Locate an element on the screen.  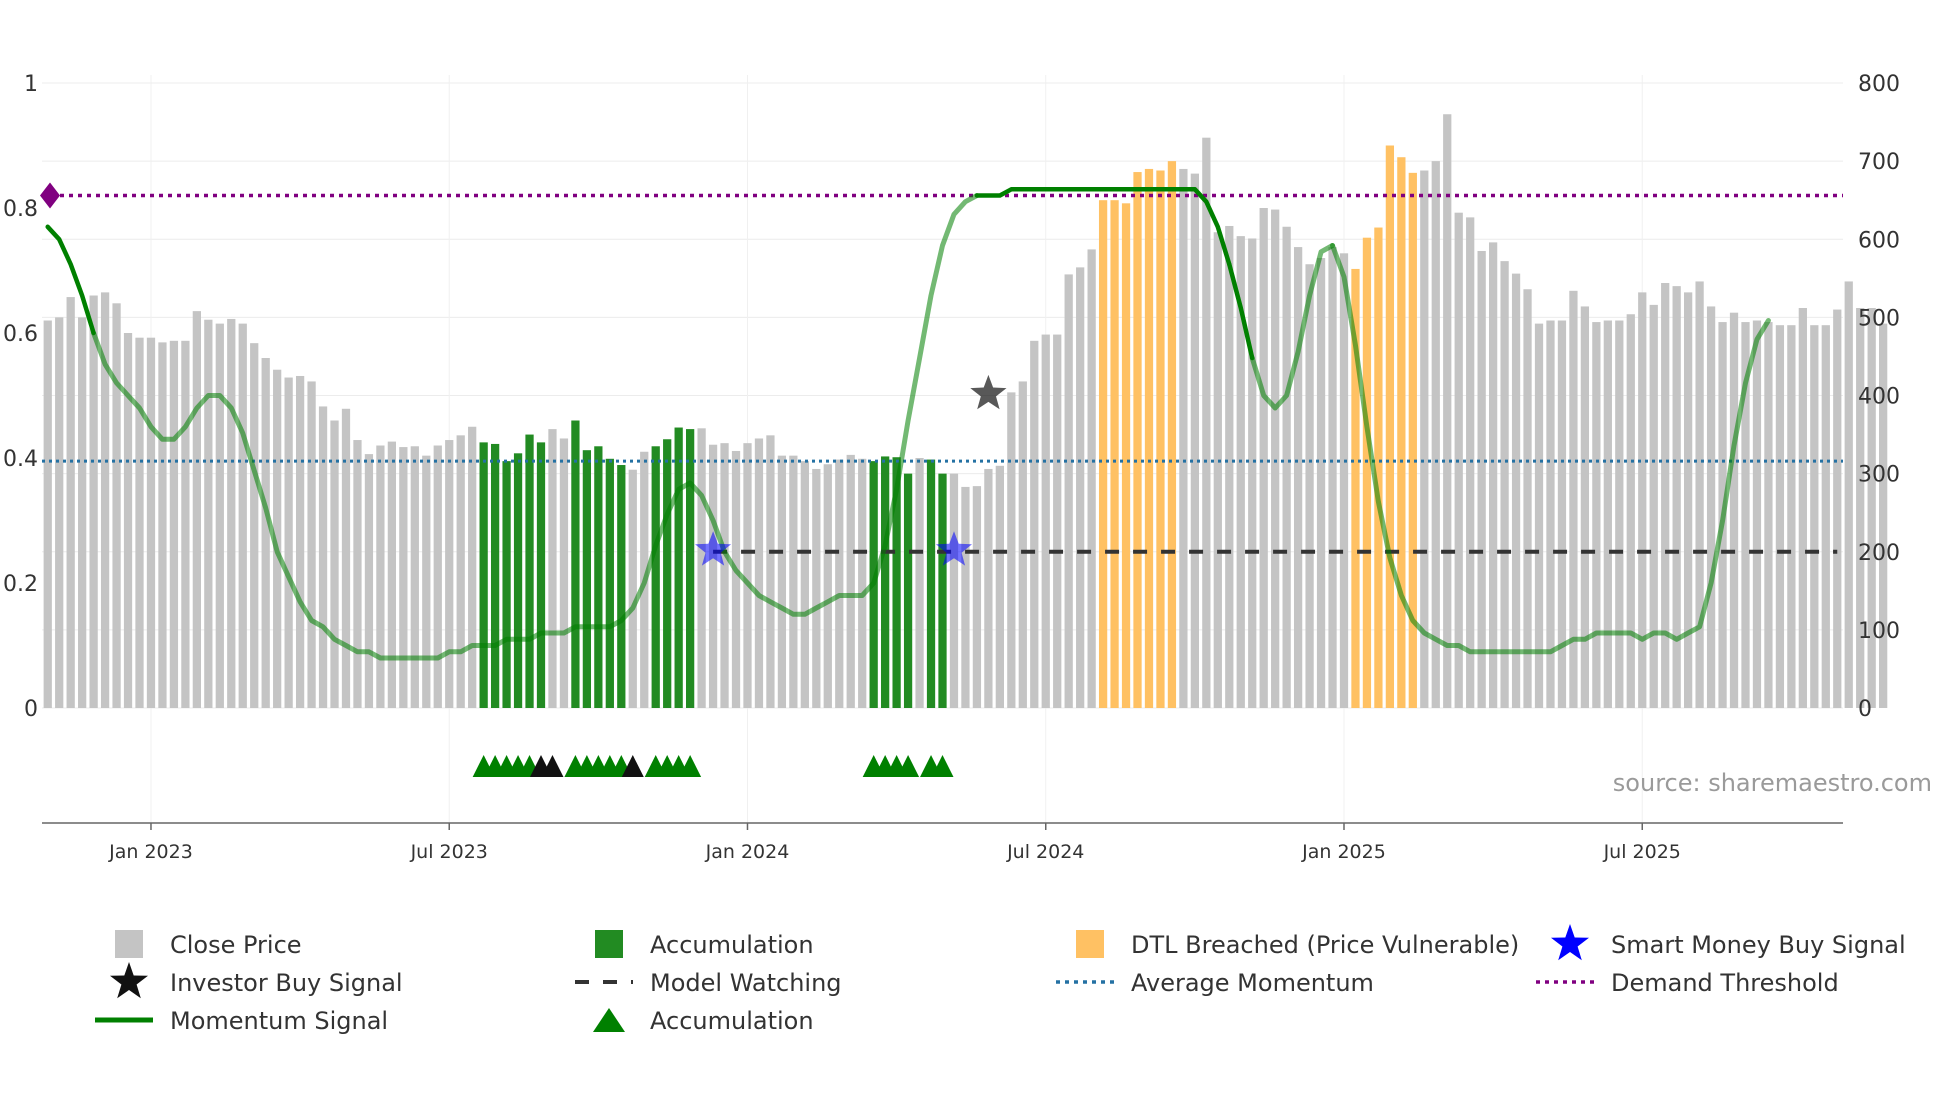
legend-label-3: Smart Money Buy Signal is located at coordinates (1758, 945).